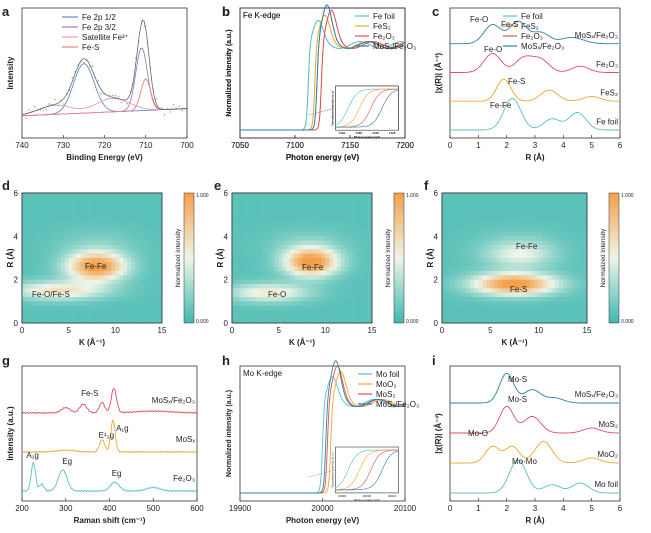  Describe the element at coordinates (478, 508) in the screenshot. I see `x-tick-label: 1` at that location.